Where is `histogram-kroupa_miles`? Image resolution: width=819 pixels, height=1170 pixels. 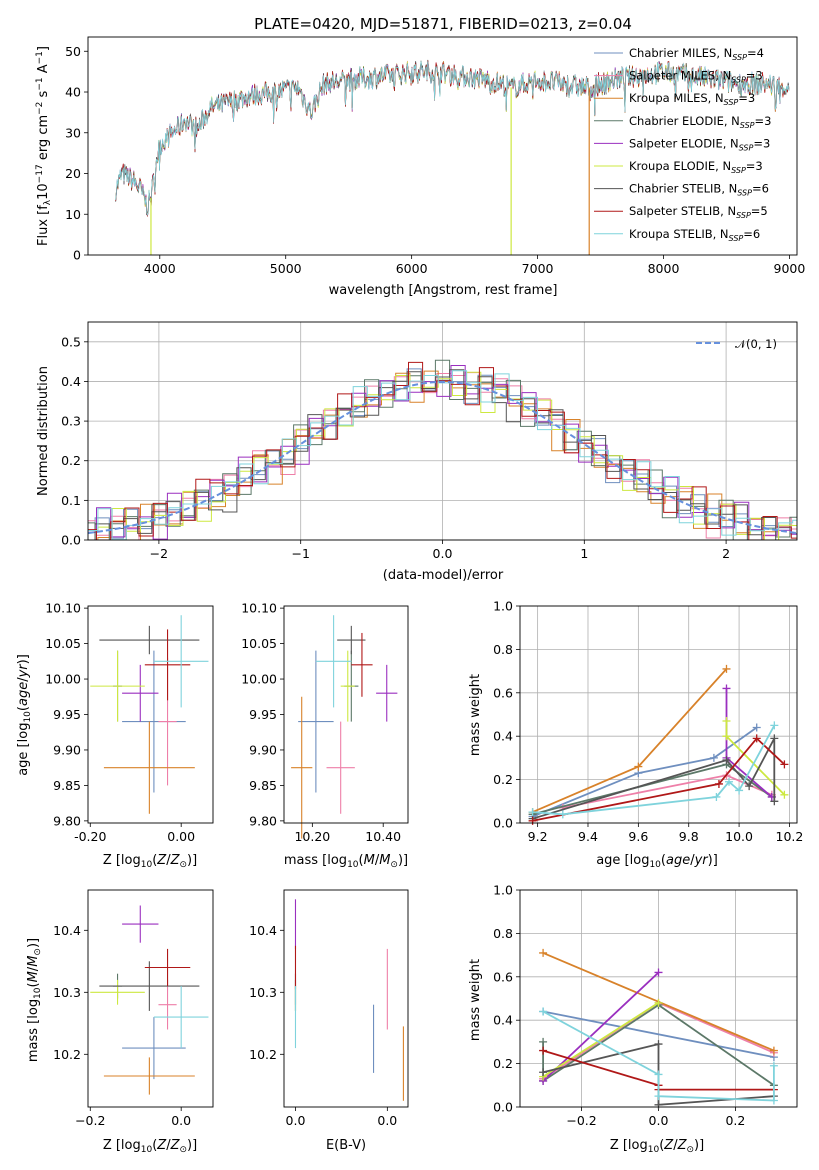
histogram-kroupa_miles is located at coordinates (442, 455).